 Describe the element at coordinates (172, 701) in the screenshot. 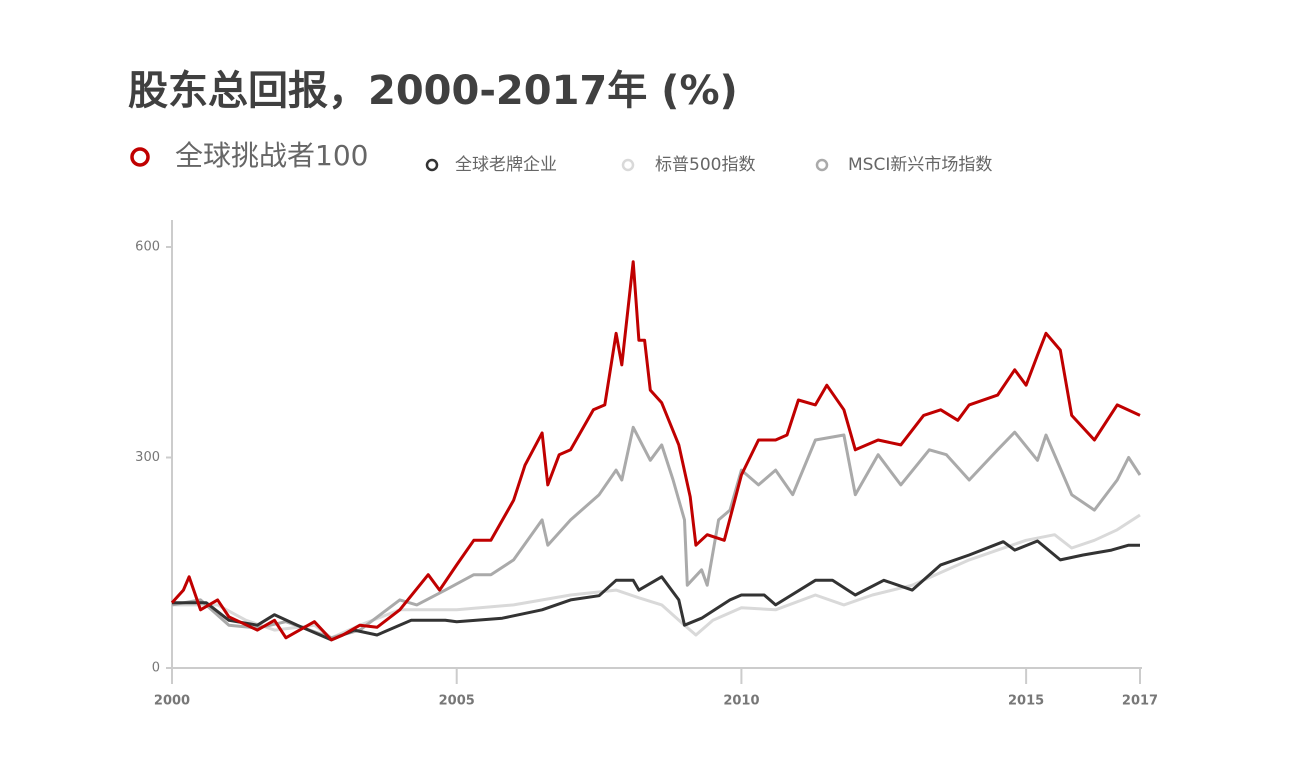

I see `x-tick-label: 2000` at that location.